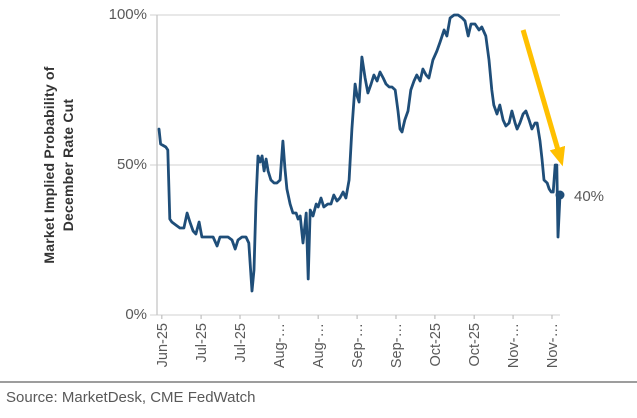 This screenshot has height=418, width=637. Describe the element at coordinates (163, 345) in the screenshot. I see `x-tick-label: Jun-25` at that location.